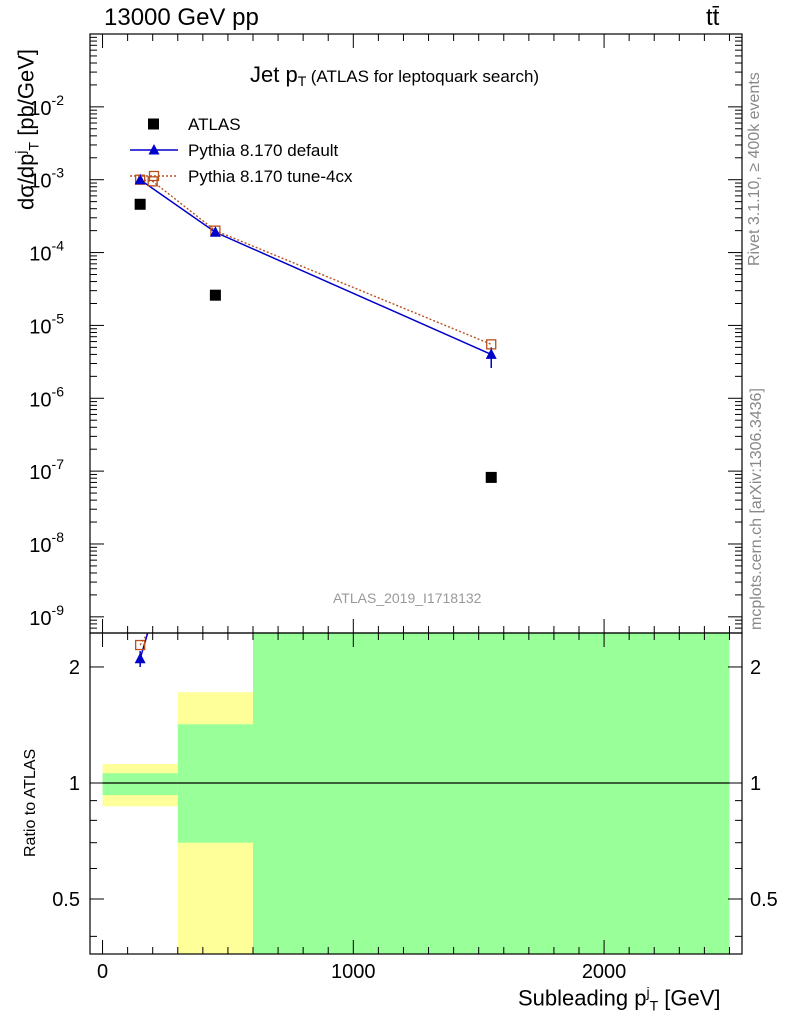 Image resolution: width=786 pixels, height=1024 pixels. What do you see at coordinates (764, 900) in the screenshot?
I see `ratio-ytick-label-right: 0.5` at bounding box center [764, 900].